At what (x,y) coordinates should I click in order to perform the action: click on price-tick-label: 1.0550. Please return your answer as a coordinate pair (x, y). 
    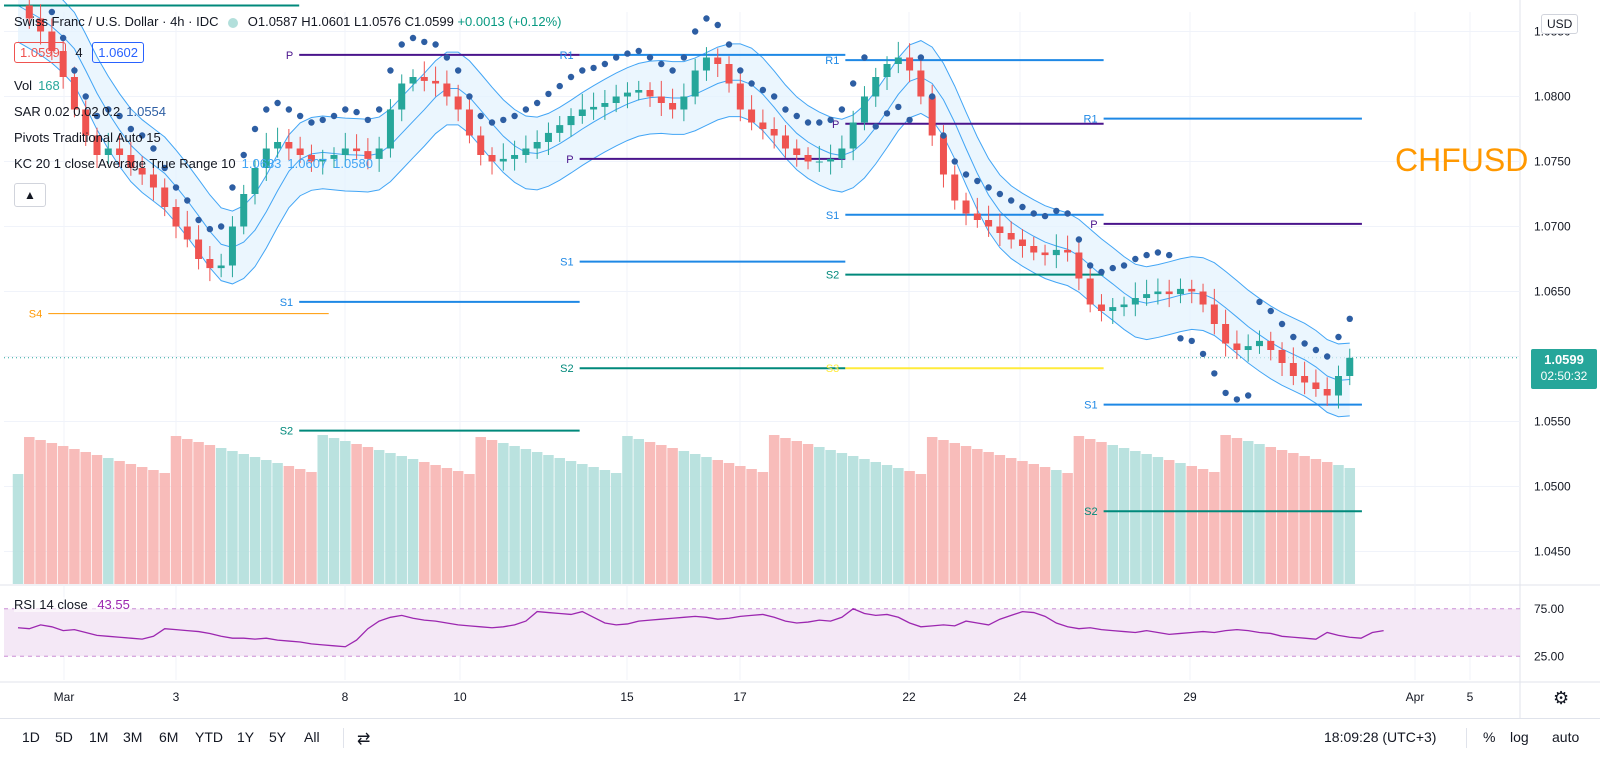
    Looking at the image, I should click on (1552, 422).